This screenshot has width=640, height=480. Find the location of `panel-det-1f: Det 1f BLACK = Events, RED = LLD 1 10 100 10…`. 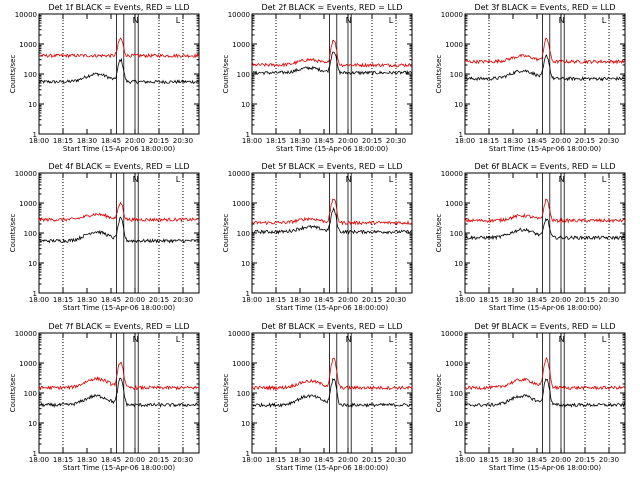

panel-det-1f: Det 1f BLACK = Events, RED = LLD 1 10 100 10… is located at coordinates (104, 78).